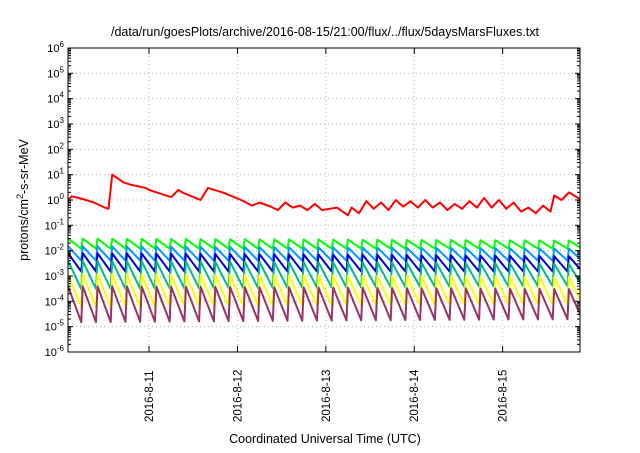  What do you see at coordinates (55, 275) in the screenshot?
I see `y-tick-label: 10⁻³` at bounding box center [55, 275].